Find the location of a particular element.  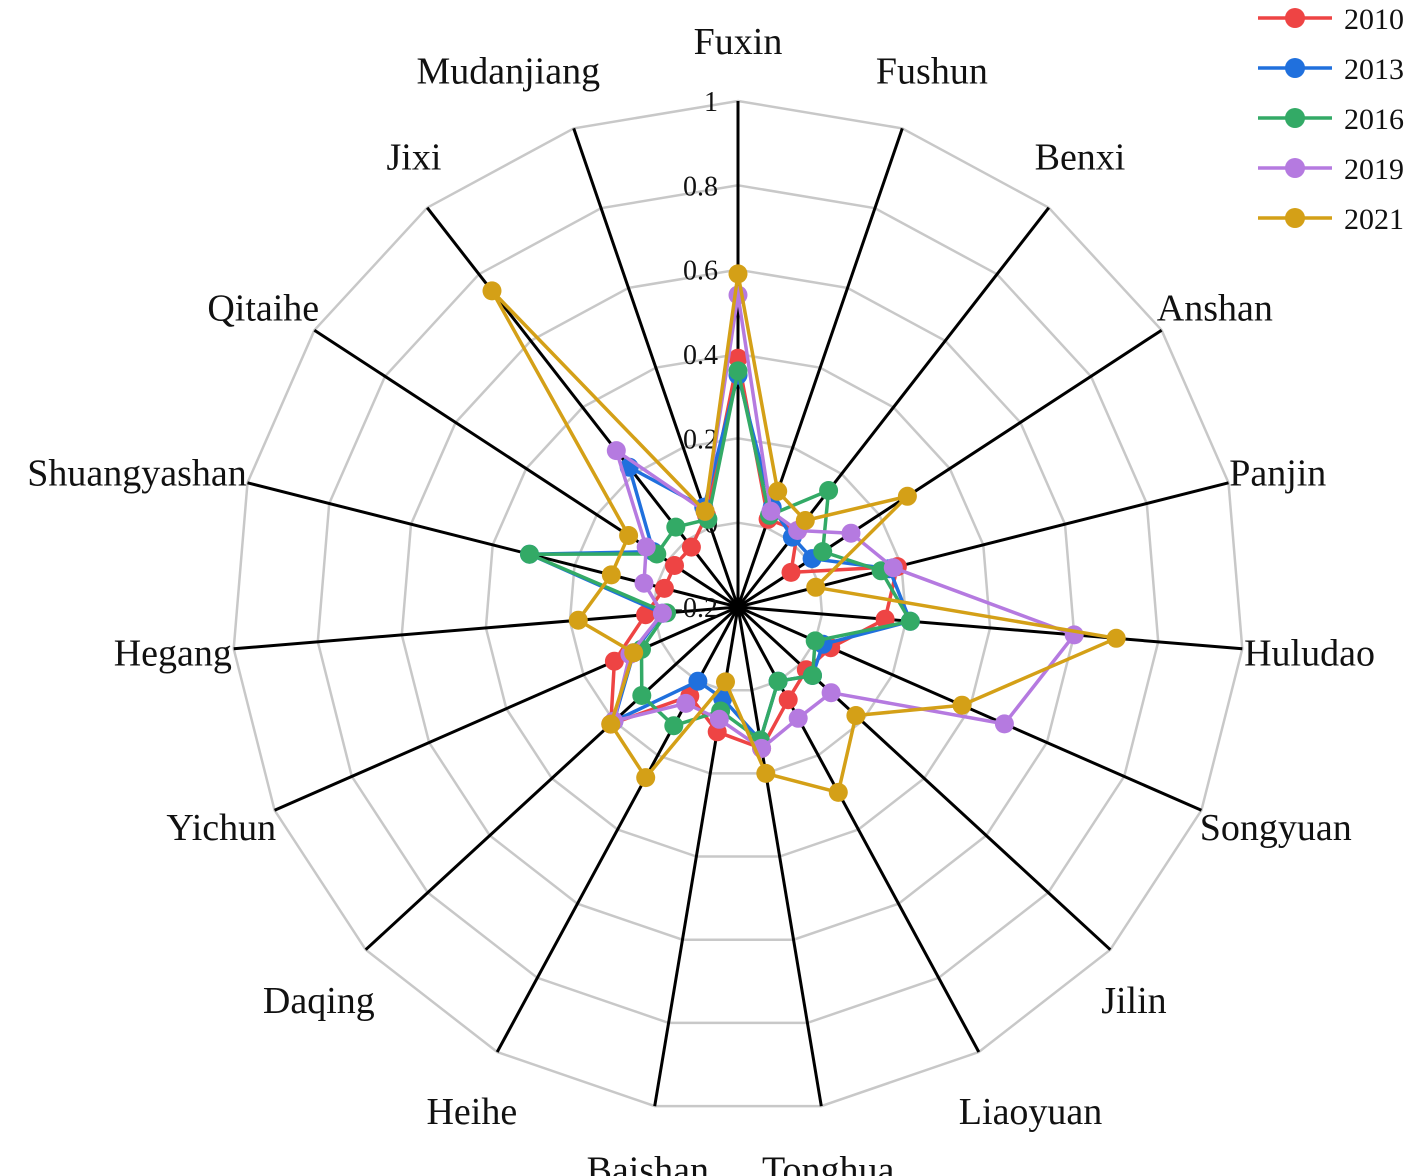

legend-marker-2019 is located at coordinates (1295, 168).